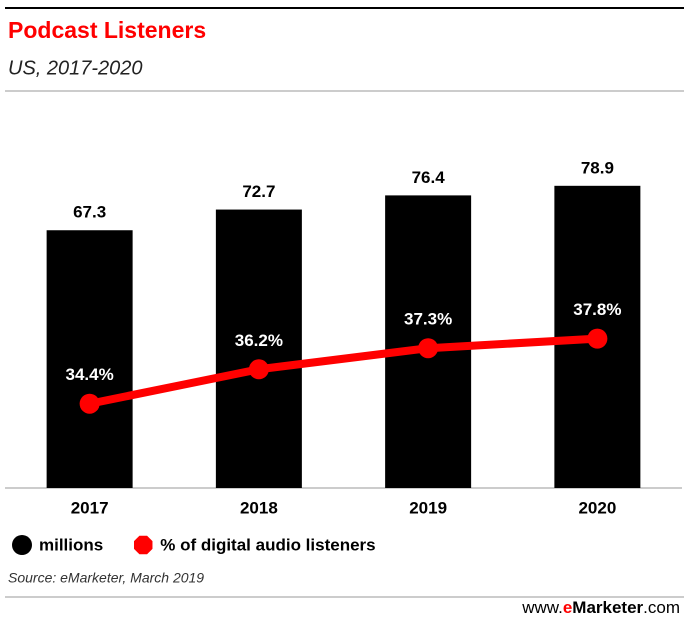 The height and width of the screenshot is (622, 689). What do you see at coordinates (107, 30) in the screenshot?
I see `chart-title: Podcast Listeners` at bounding box center [107, 30].